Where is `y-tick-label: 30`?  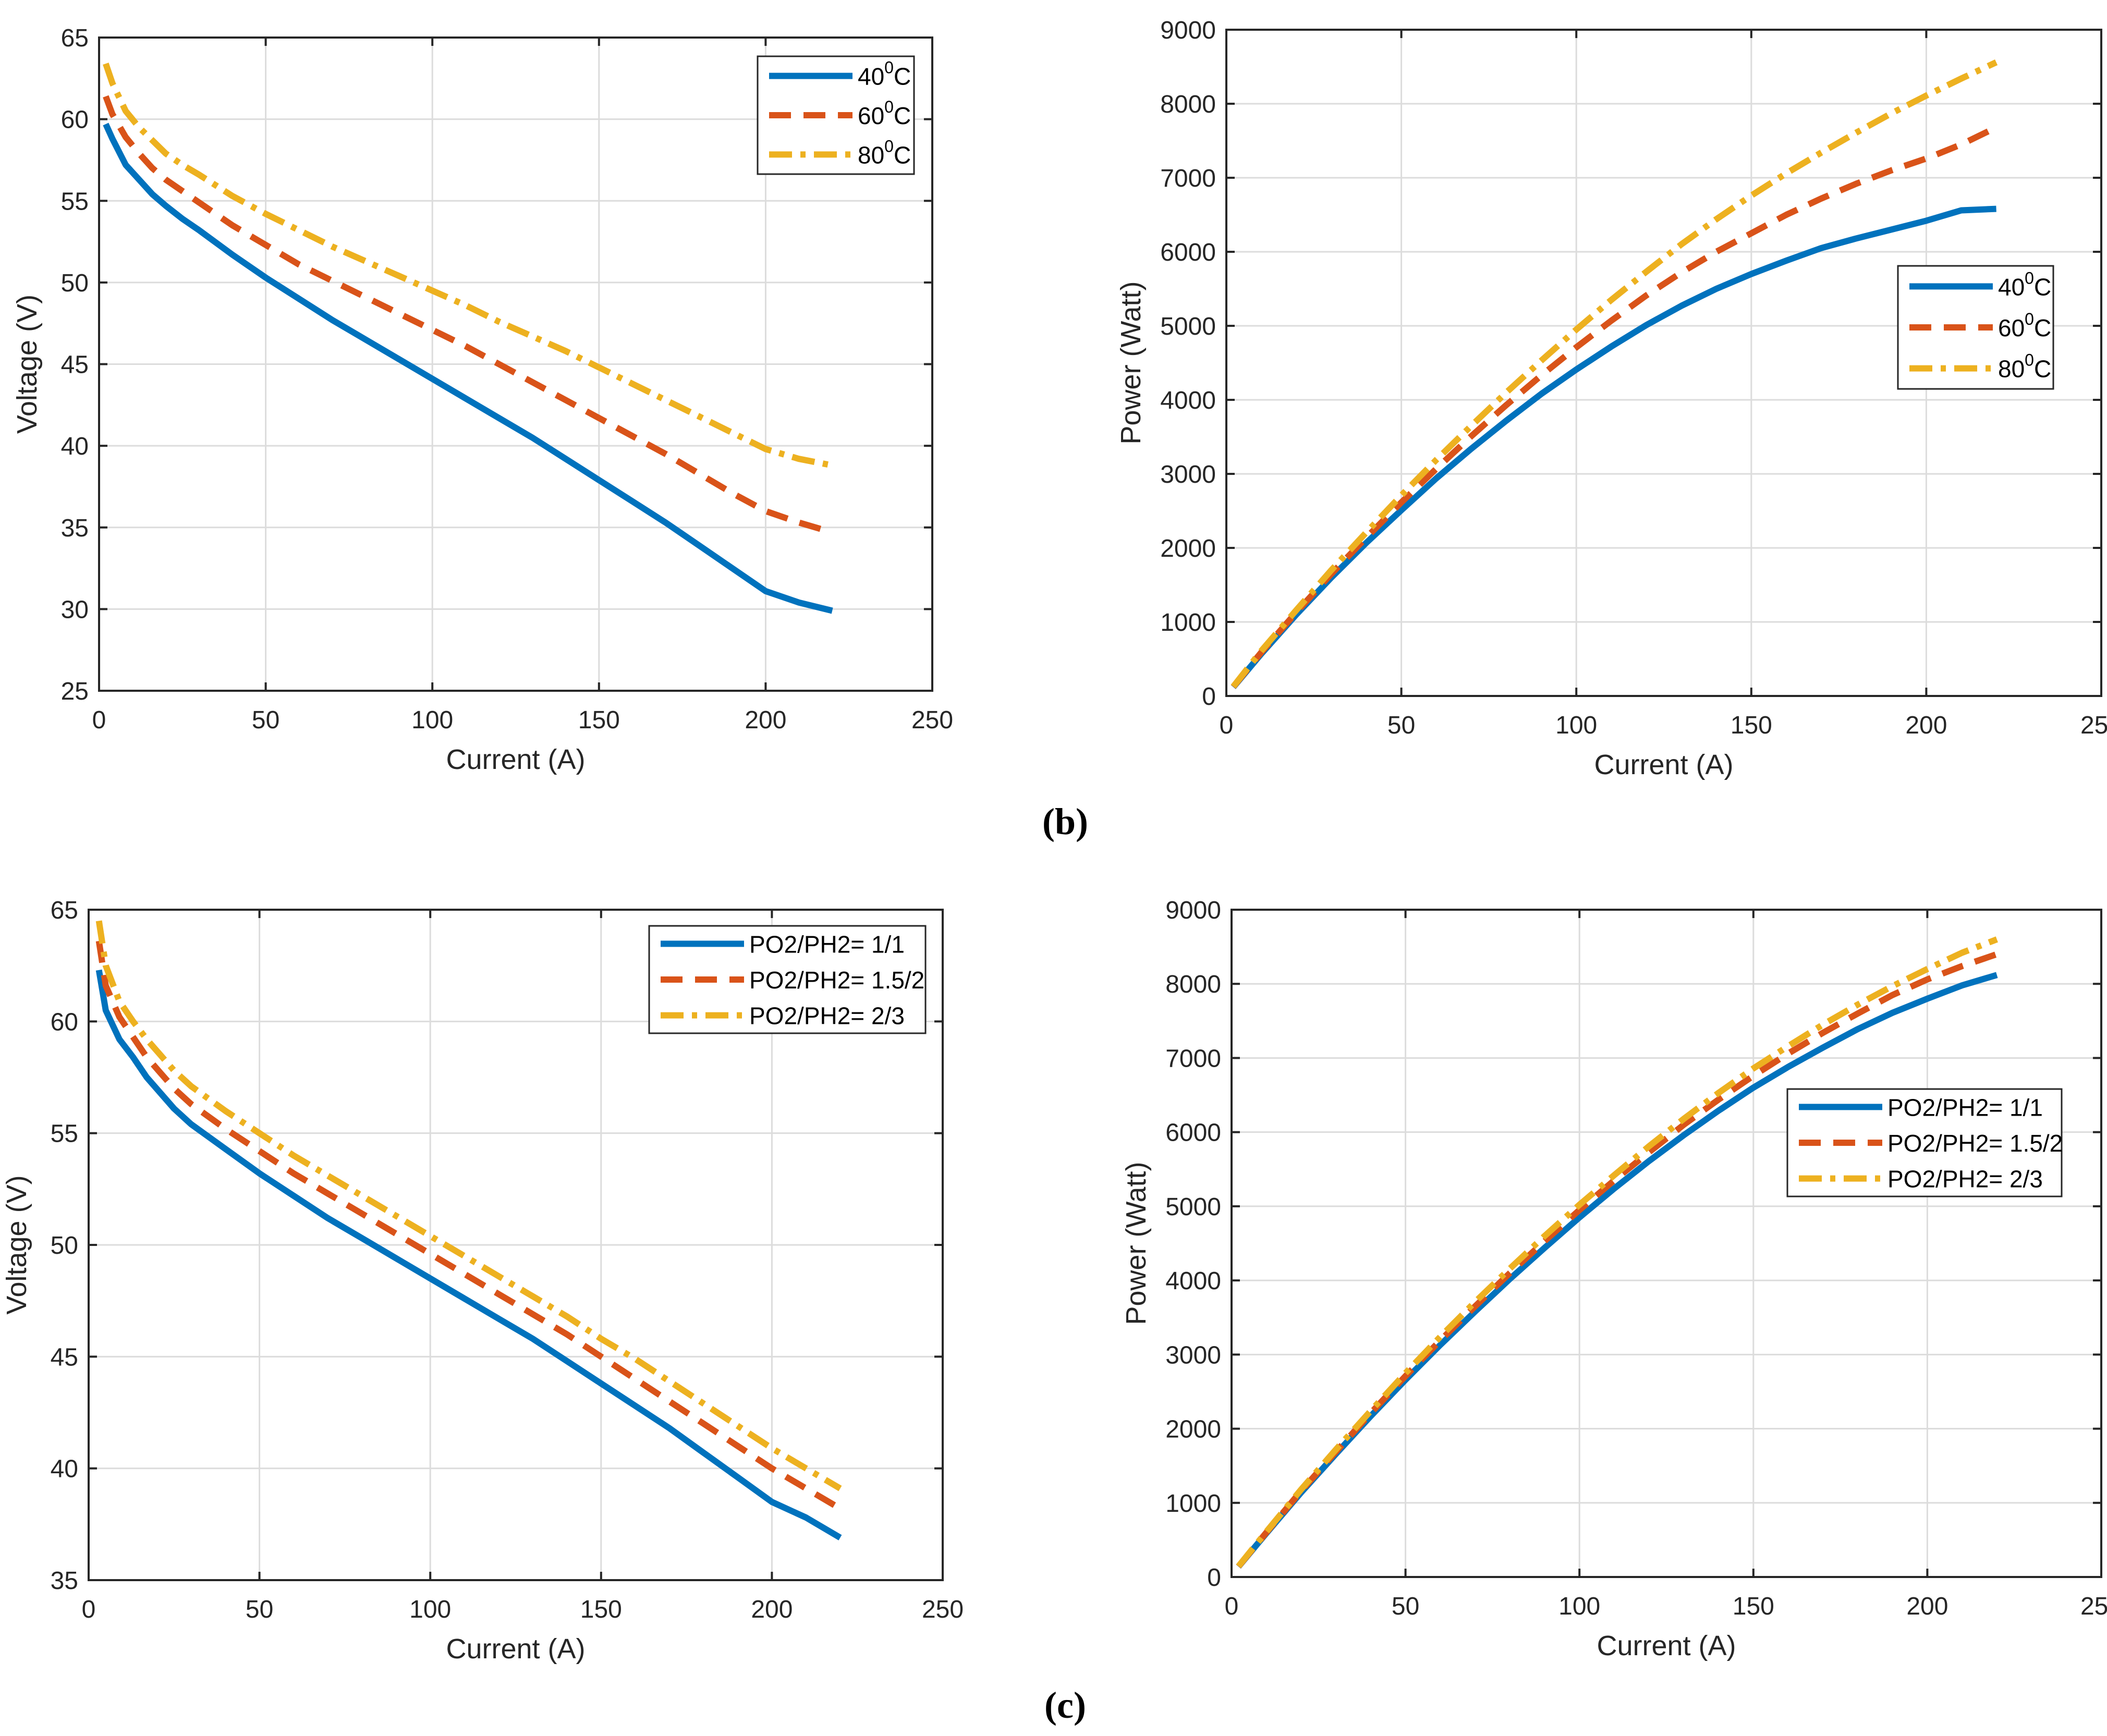 y-tick-label: 30 is located at coordinates (75, 610).